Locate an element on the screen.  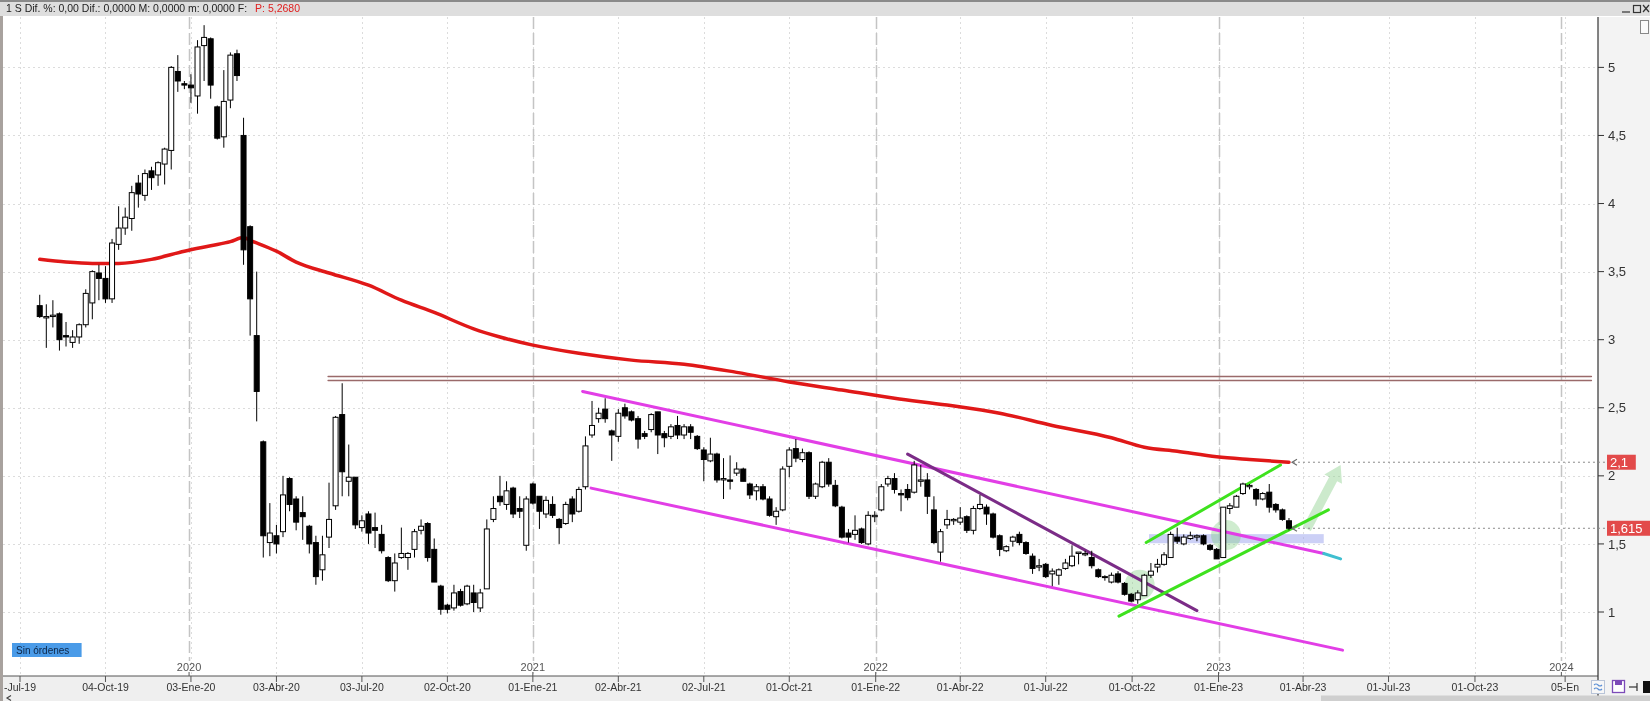
x-tick-label: 01-Ene-22 is located at coordinates (876, 687).